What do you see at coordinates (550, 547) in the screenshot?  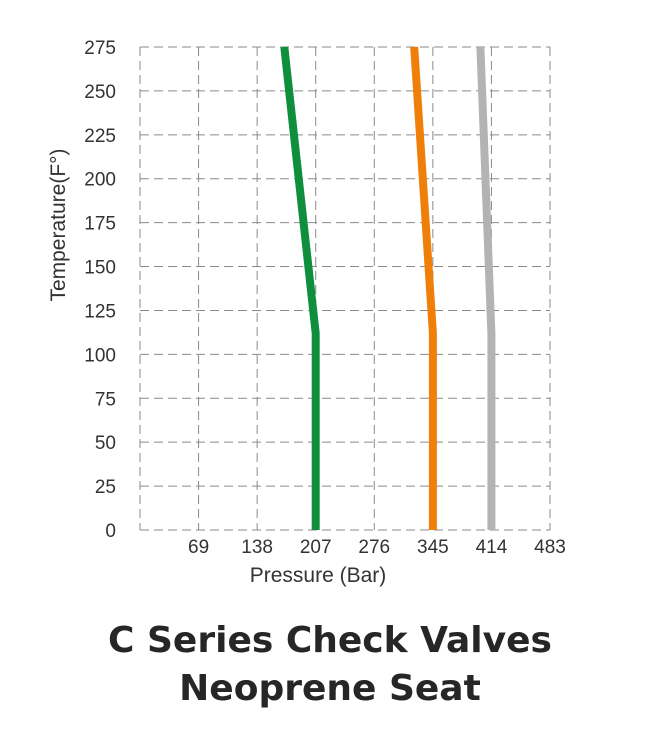 I see `x-tick-label: 483` at bounding box center [550, 547].